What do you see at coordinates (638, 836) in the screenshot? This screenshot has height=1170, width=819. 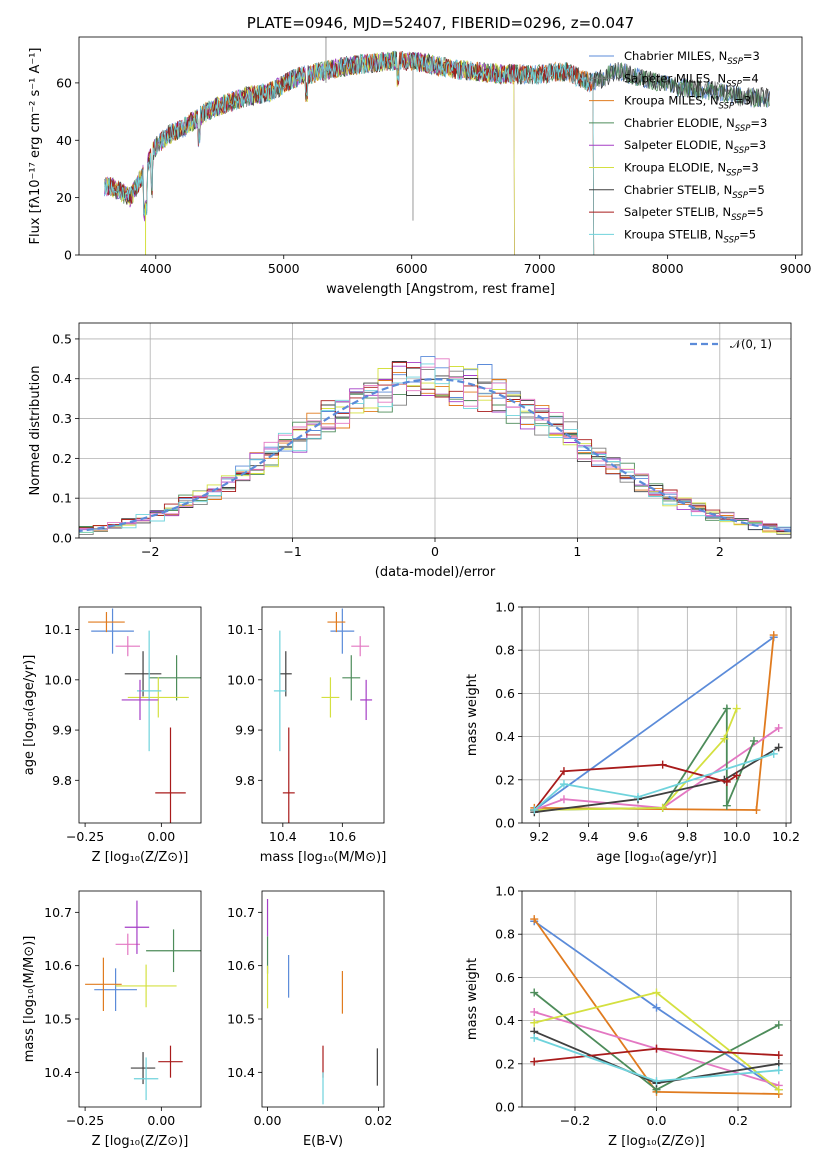 I see `x-tick-label: 9.6` at bounding box center [638, 836].